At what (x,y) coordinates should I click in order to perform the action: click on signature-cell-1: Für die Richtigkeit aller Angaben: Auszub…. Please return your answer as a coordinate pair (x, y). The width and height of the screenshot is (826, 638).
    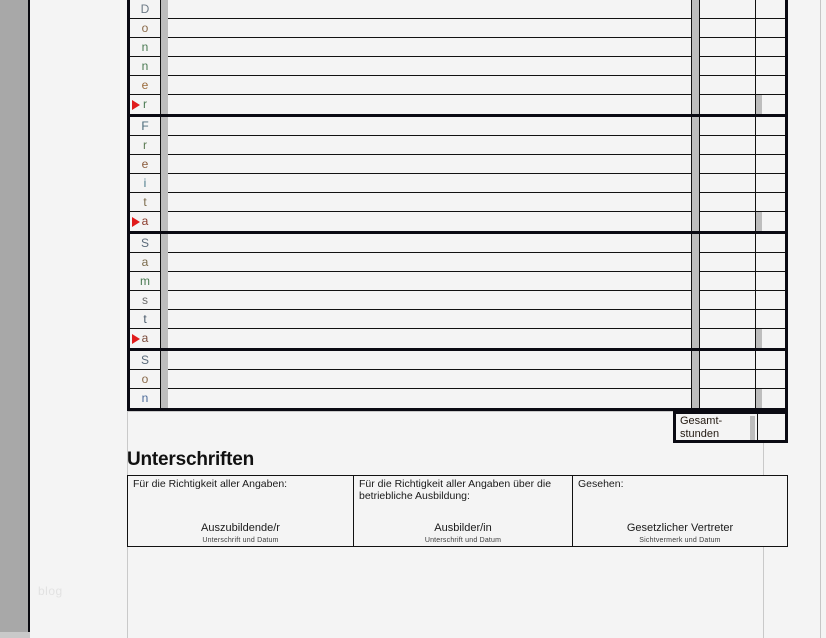
    Looking at the image, I should click on (241, 511).